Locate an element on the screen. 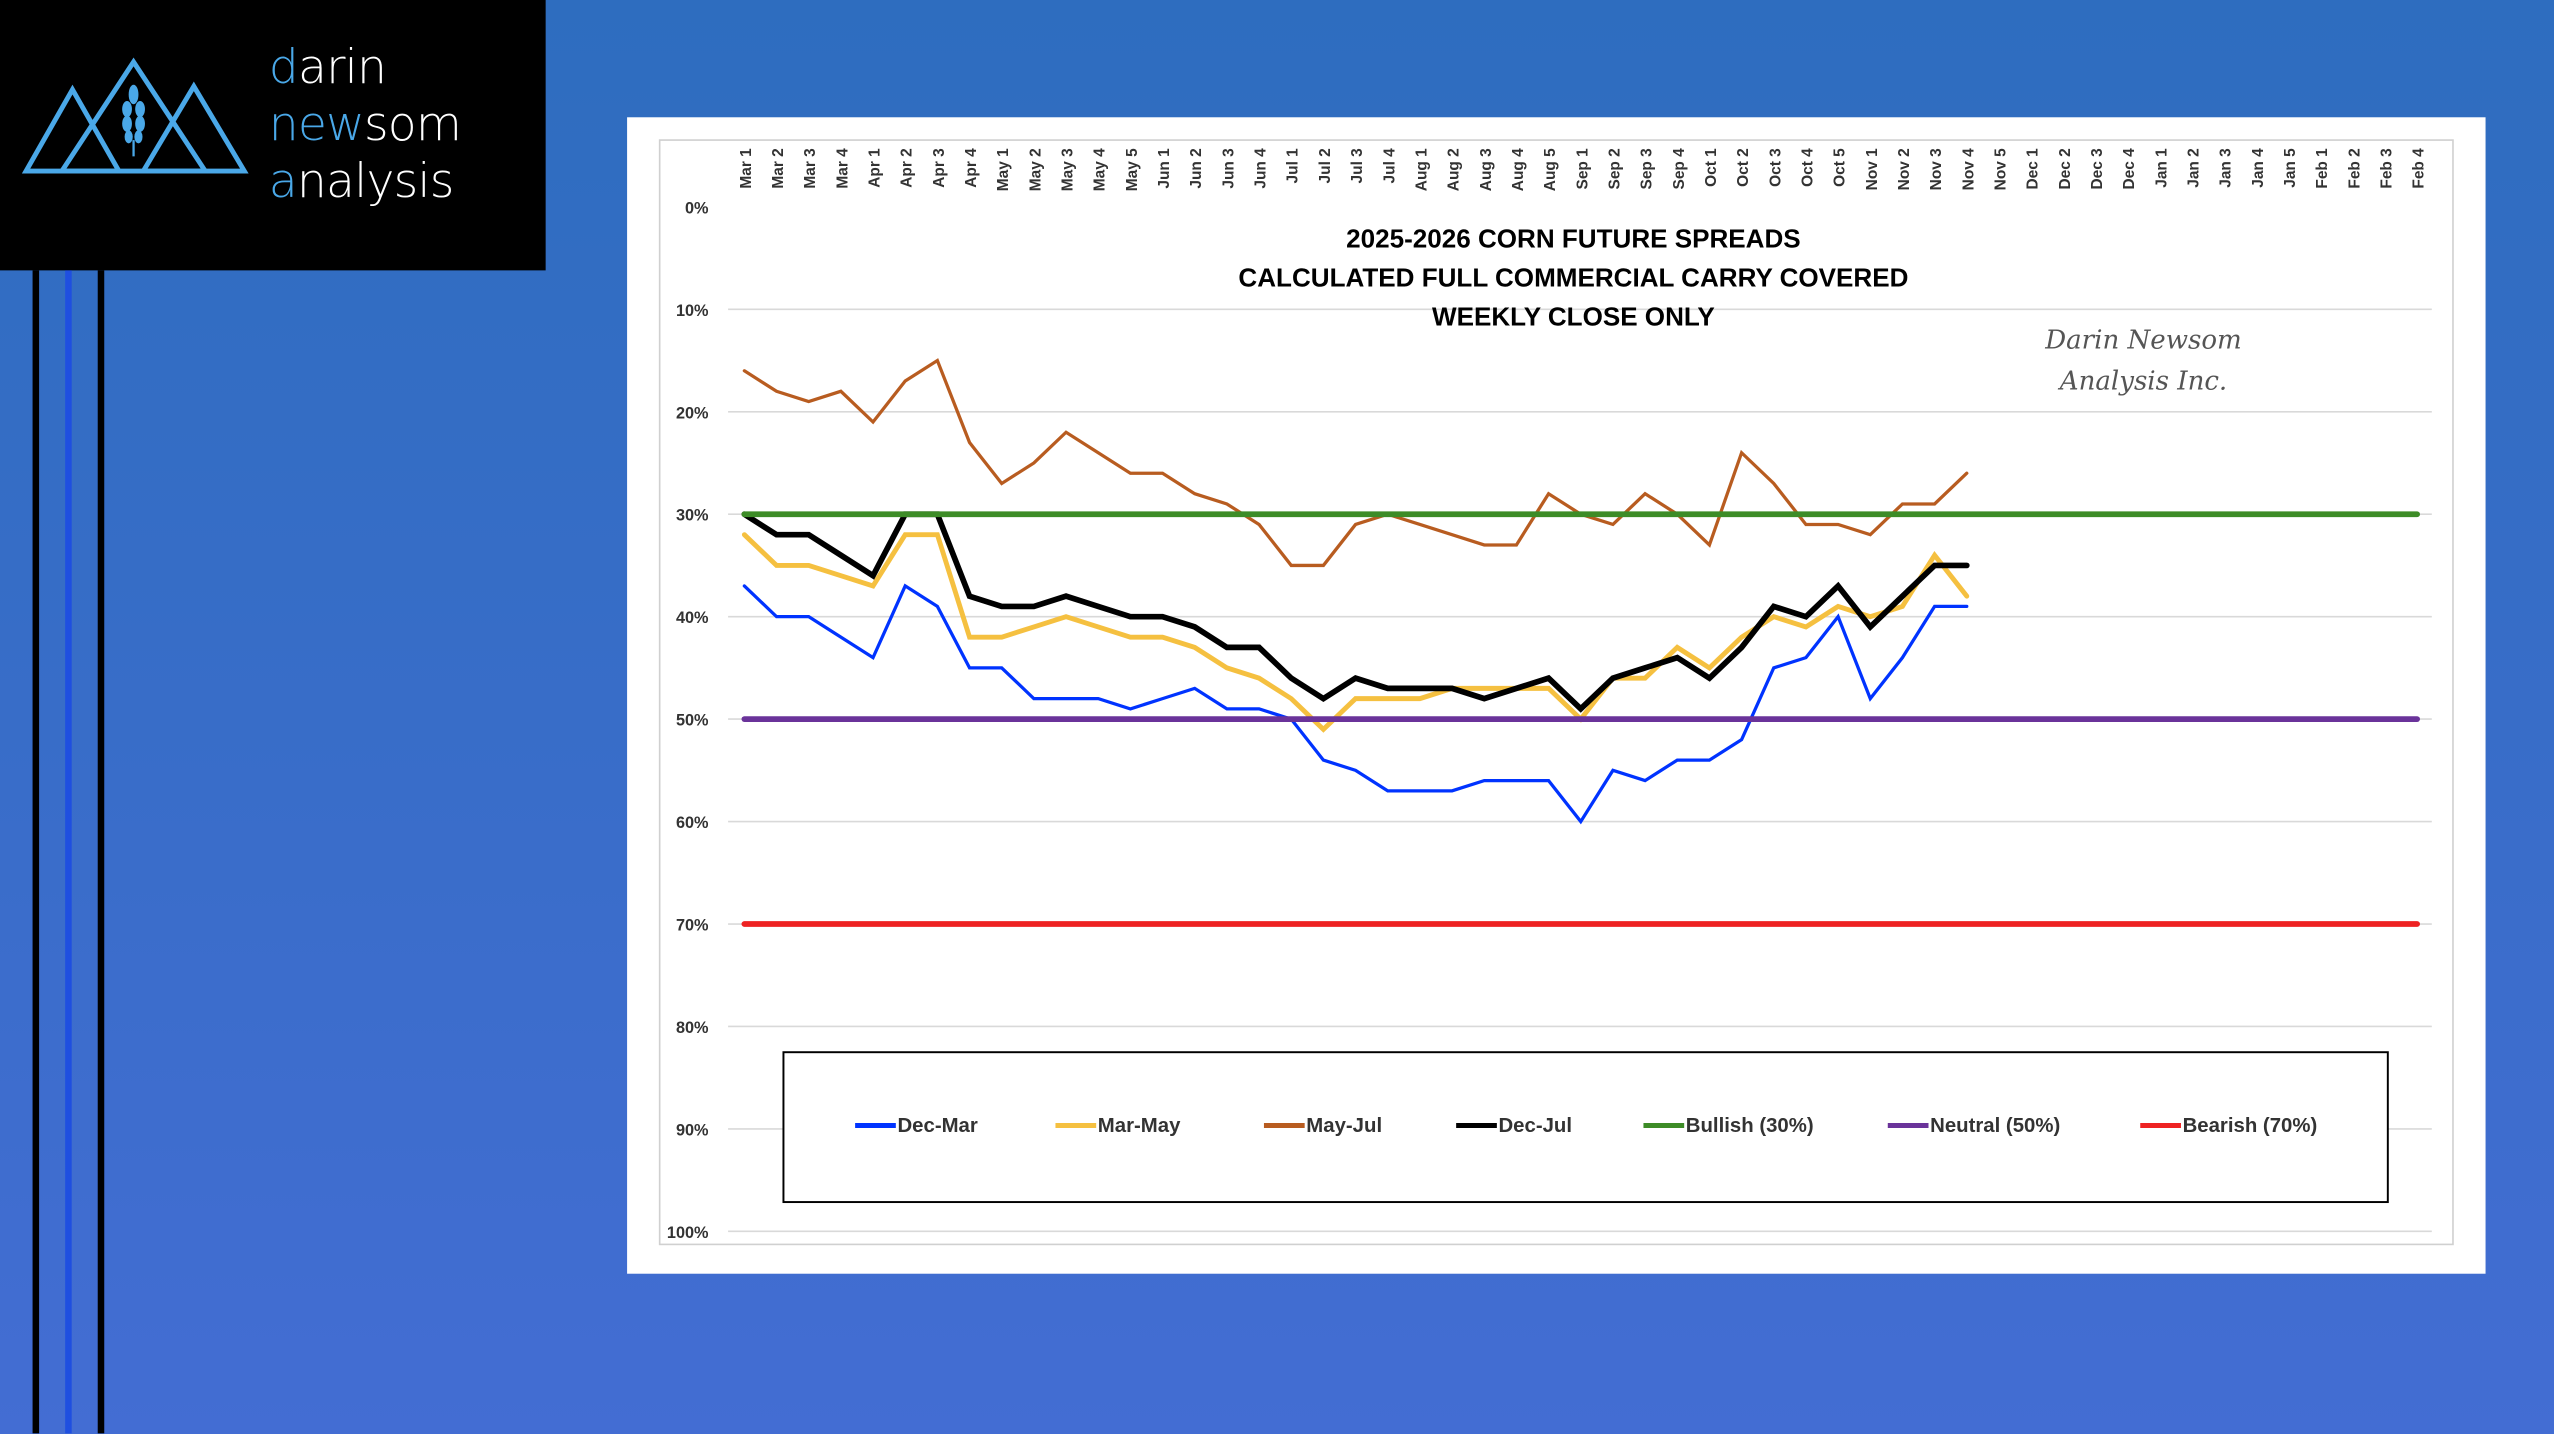 This screenshot has width=2554, height=1434. watermark: Darin Newsom is located at coordinates (2142, 341).